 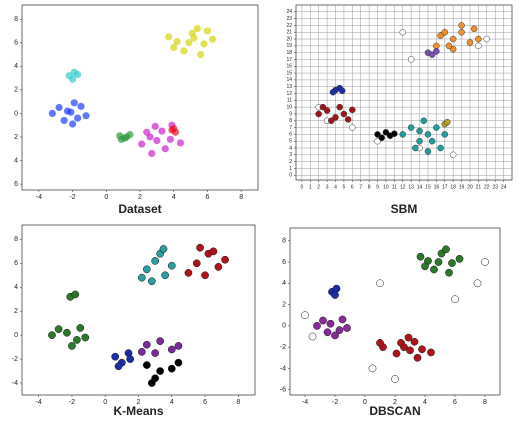 I want to click on x-tick-label: 21, so click(x=479, y=187).